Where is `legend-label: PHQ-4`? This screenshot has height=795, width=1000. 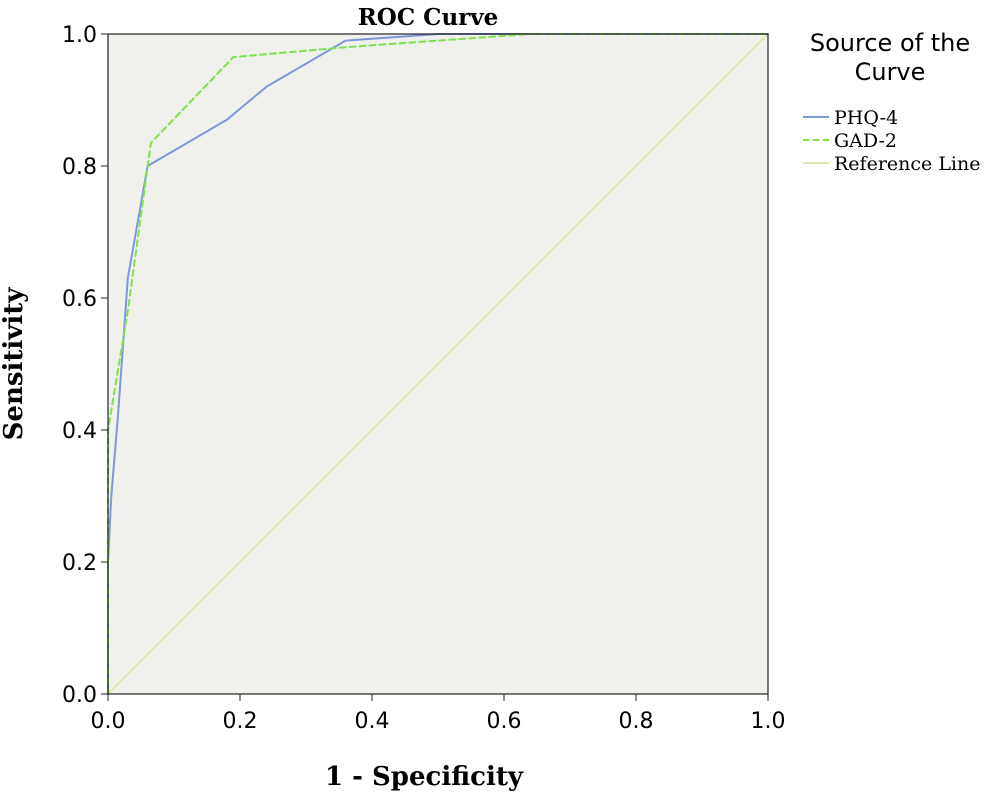 legend-label: PHQ-4 is located at coordinates (866, 118).